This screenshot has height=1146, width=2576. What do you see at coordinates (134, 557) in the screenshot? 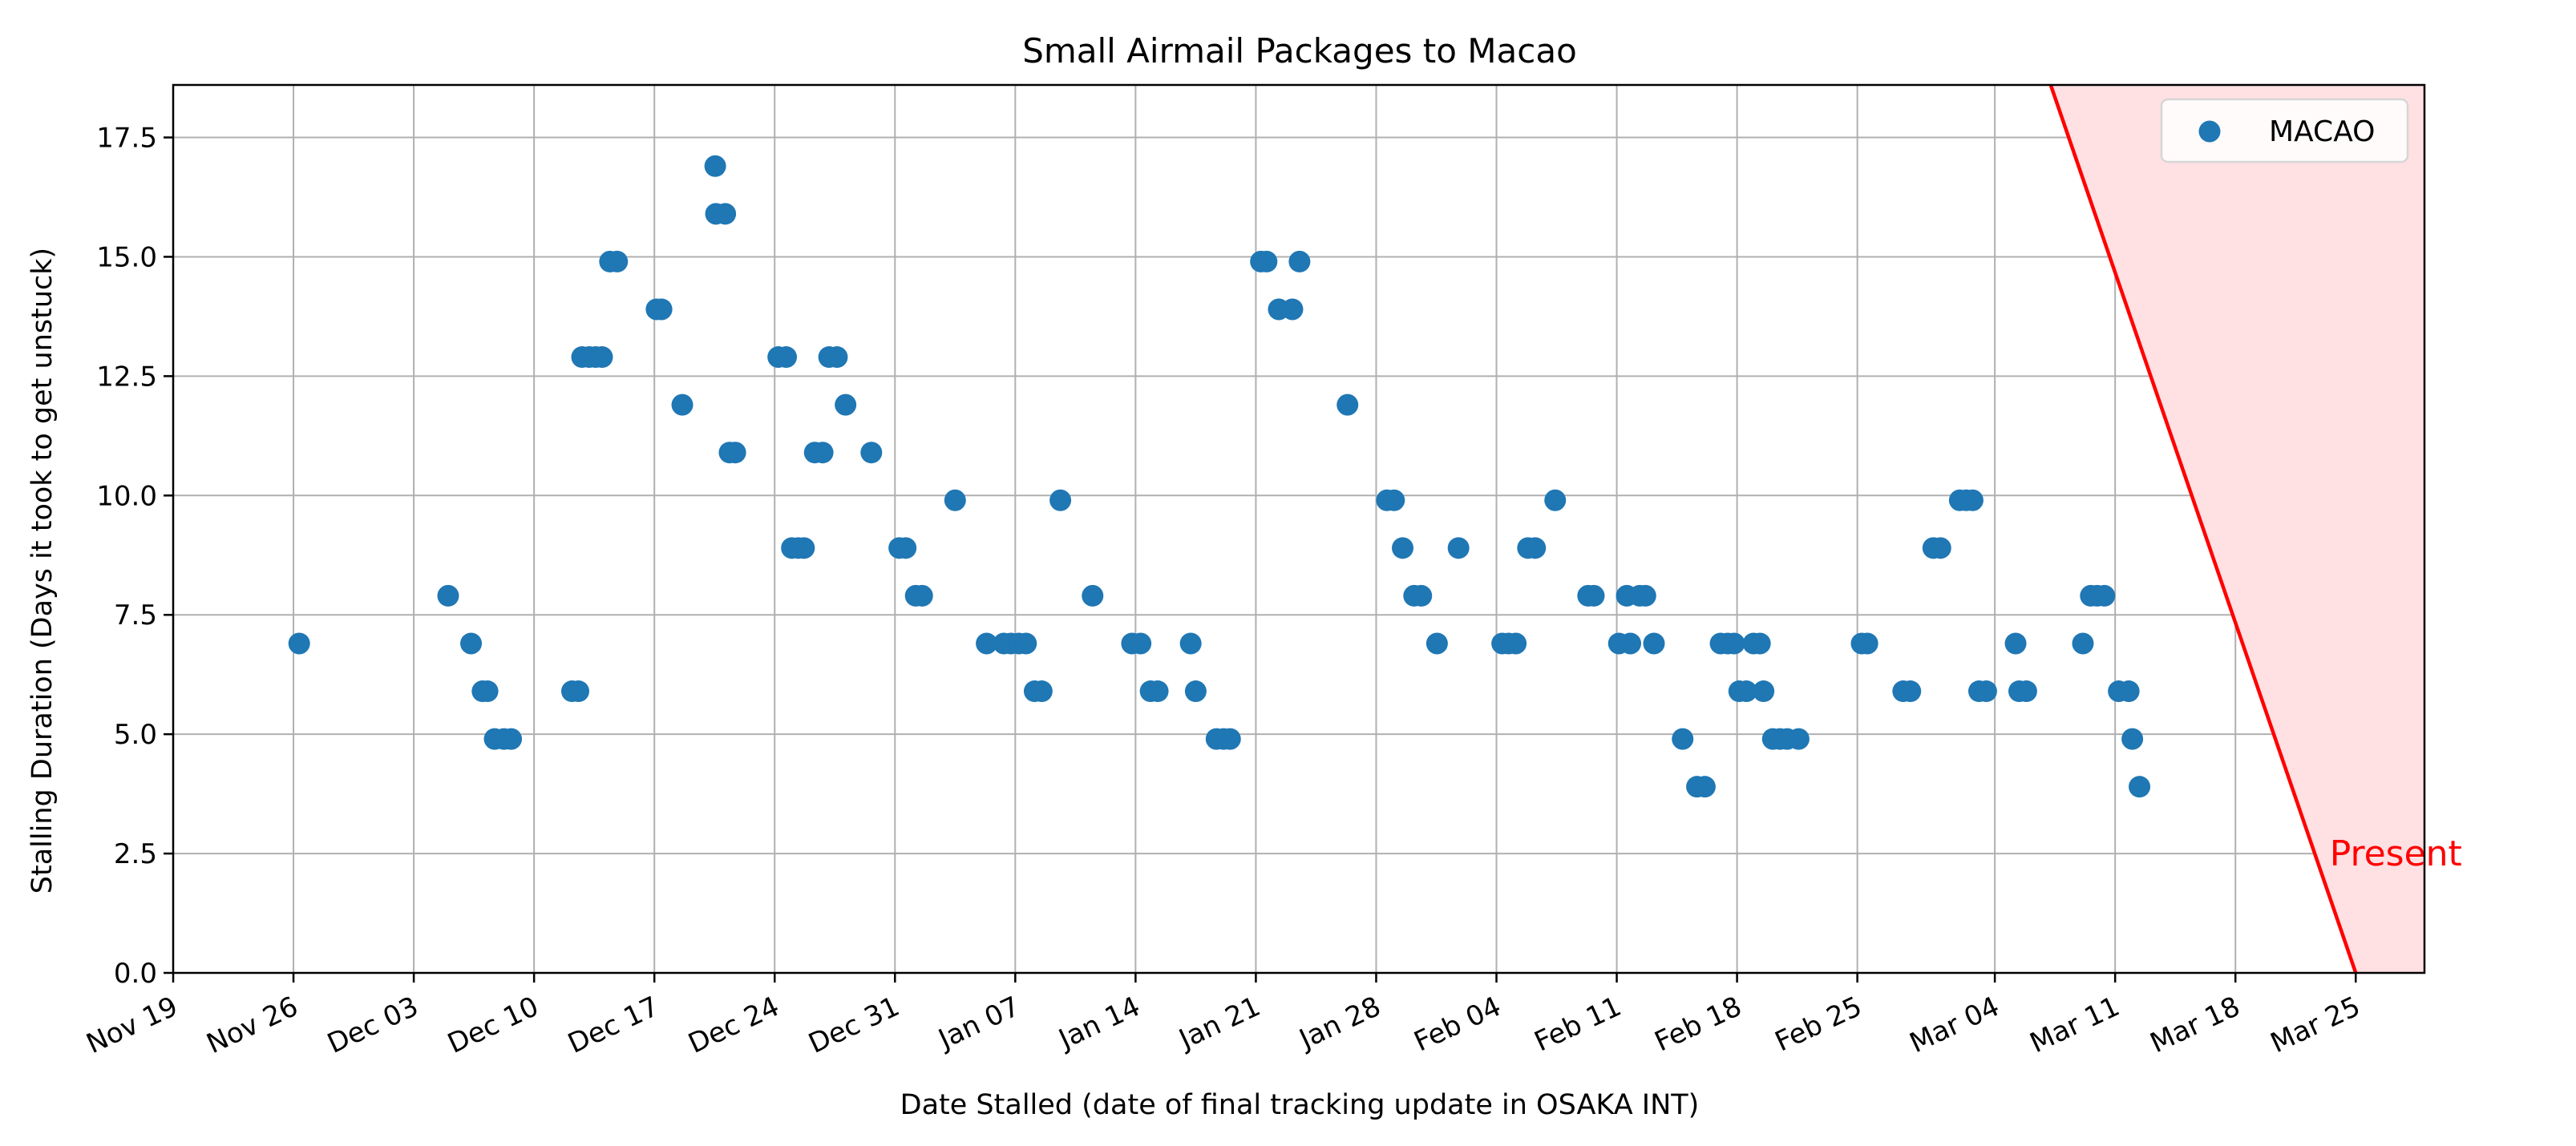
I see `y-ticks: 0.0 2.5 5.0 7.5 10.0 12.5 15.0 17.5` at bounding box center [134, 557].